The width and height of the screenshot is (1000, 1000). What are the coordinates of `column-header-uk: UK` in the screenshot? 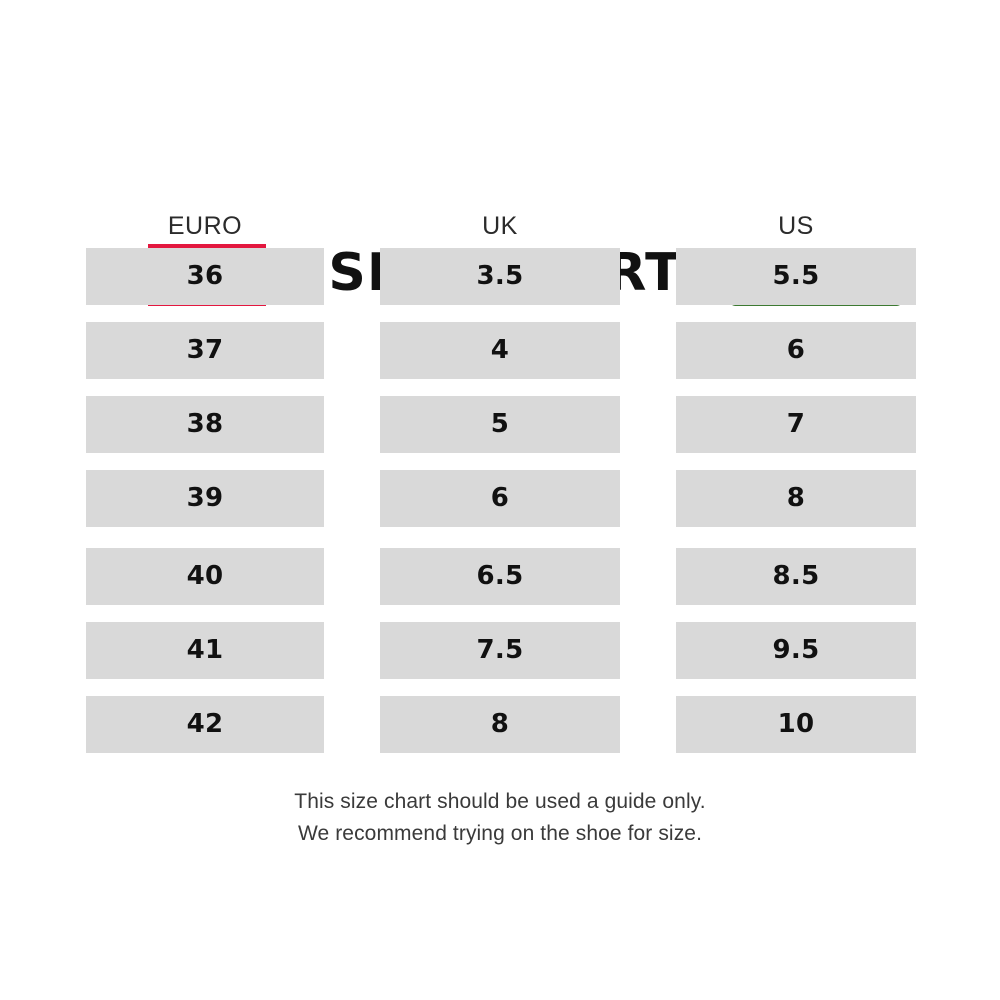 It's located at (500, 226).